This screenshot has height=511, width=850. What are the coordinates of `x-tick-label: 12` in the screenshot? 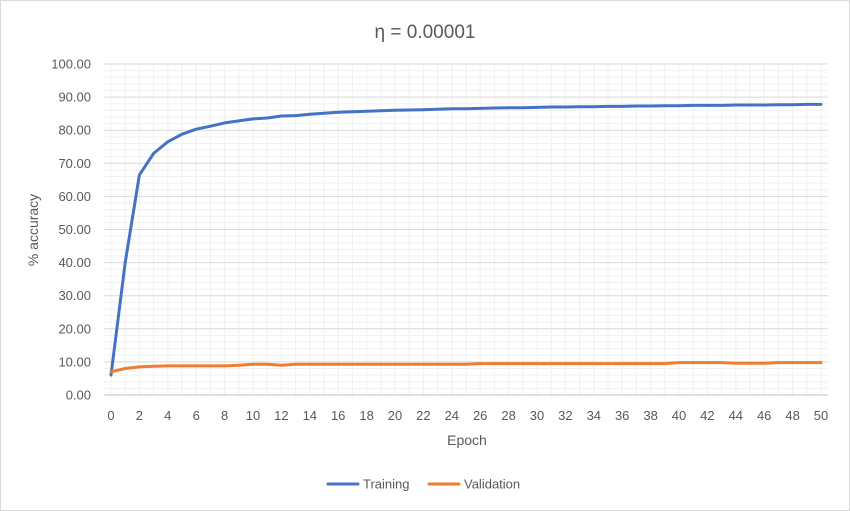 It's located at (281, 415).